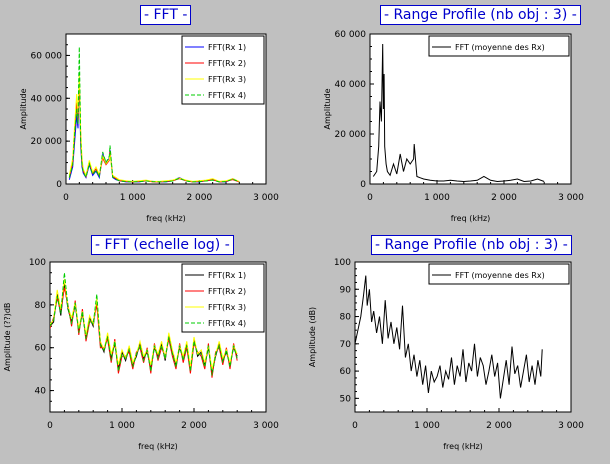  What do you see at coordinates (480, 15) in the screenshot?
I see `chart-title-range-profile: - Range Profile (nb obj : 3) -` at bounding box center [480, 15].